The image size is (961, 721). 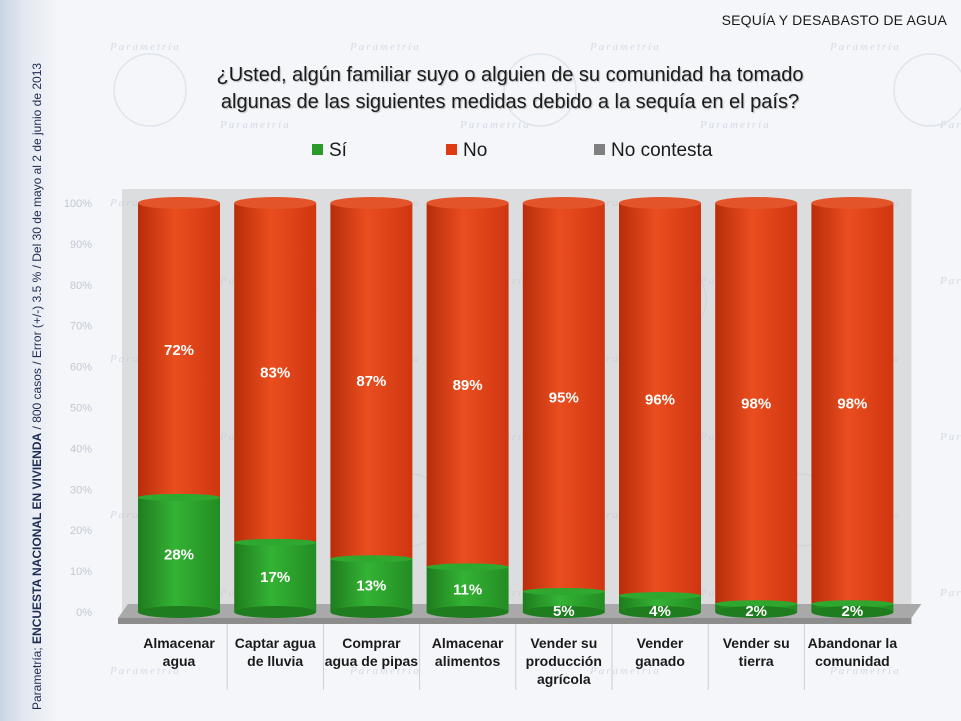 I want to click on data-label-no: 95%, so click(x=564, y=397).